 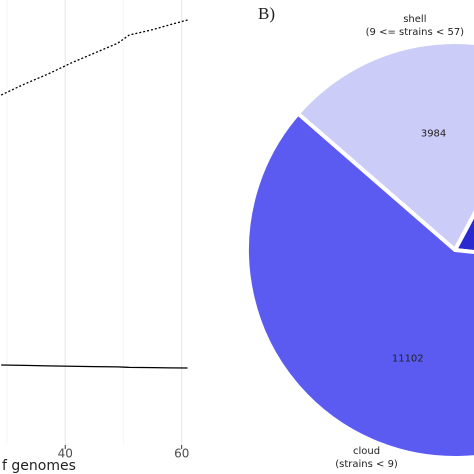 I want to click on x-axis-label: f genomes, so click(x=39, y=466).